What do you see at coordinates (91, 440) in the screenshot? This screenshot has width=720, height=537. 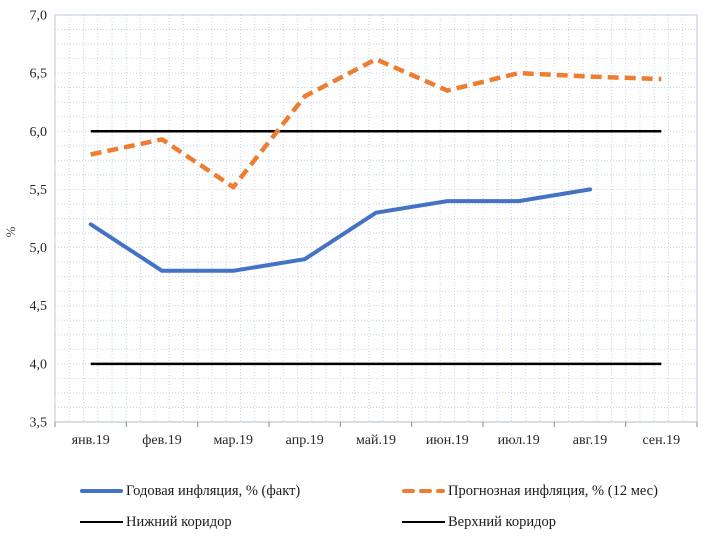 I see `x-axis-tick-label: янв.19` at bounding box center [91, 440].